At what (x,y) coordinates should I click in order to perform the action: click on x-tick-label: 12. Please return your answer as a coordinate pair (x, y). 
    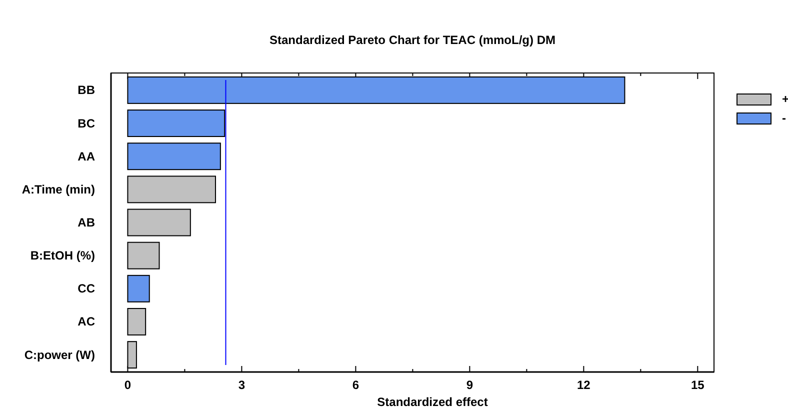
    Looking at the image, I should click on (583, 385).